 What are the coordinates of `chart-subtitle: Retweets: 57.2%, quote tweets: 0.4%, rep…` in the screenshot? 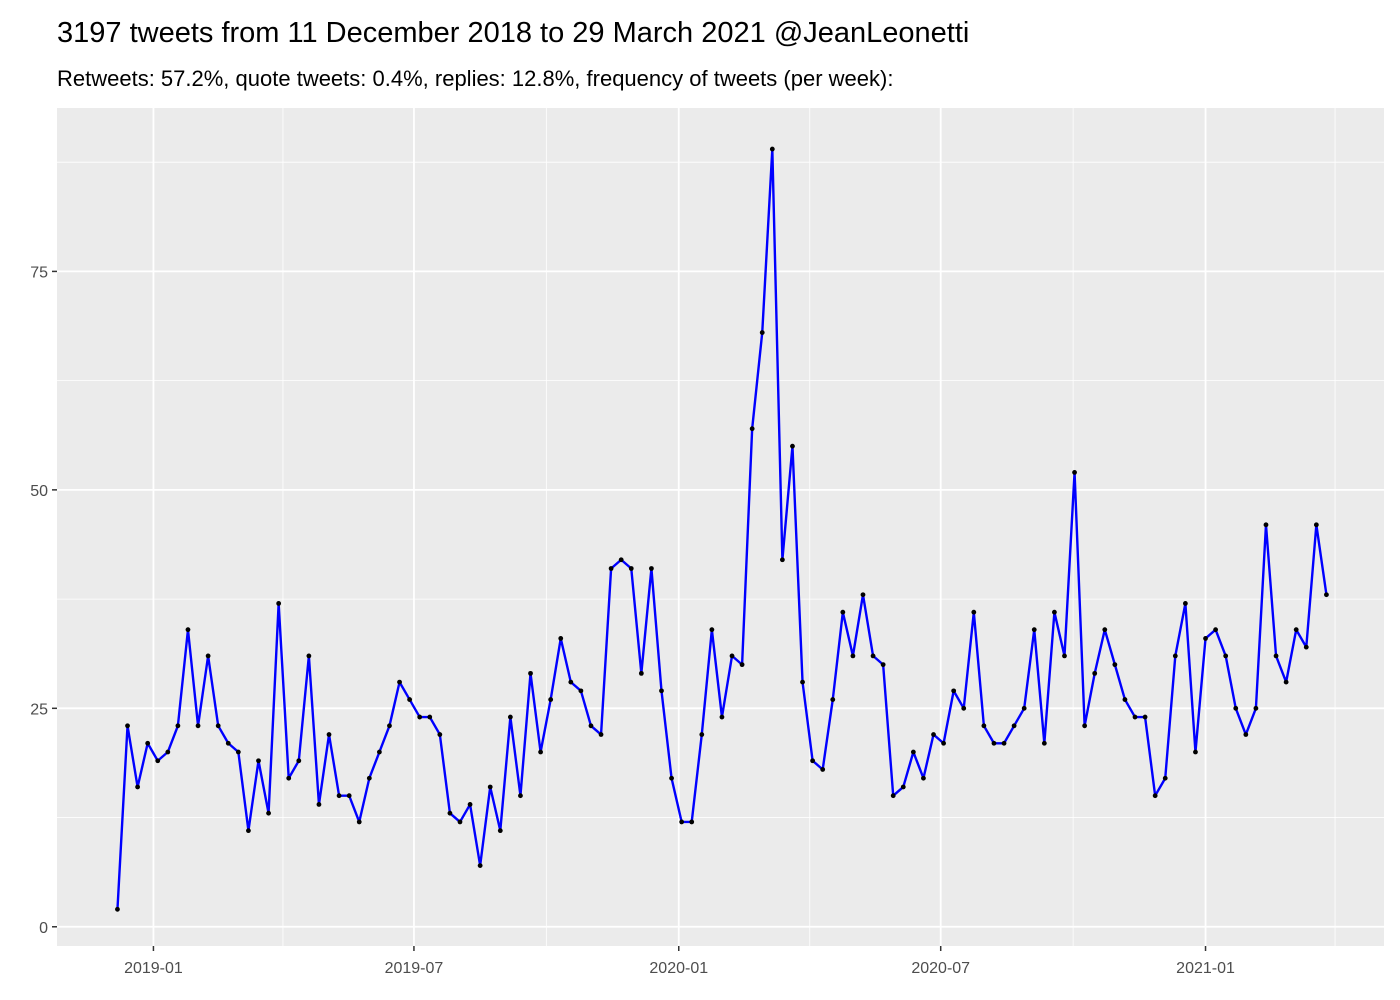 It's located at (475, 78).